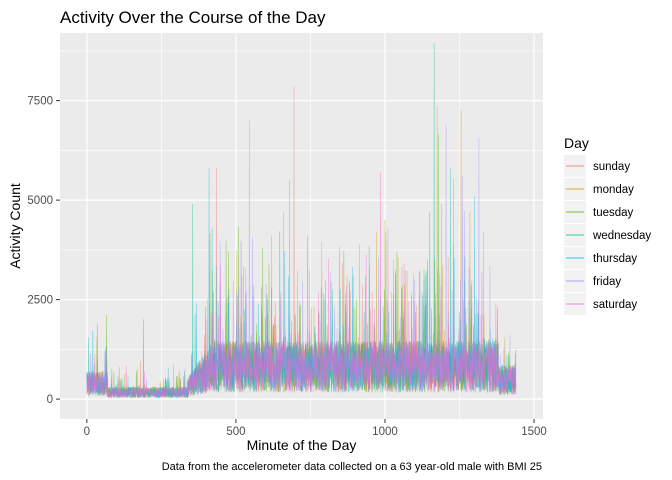 The height and width of the screenshot is (480, 672). Describe the element at coordinates (615, 305) in the screenshot. I see `legend-label-saturday: saturday` at that location.